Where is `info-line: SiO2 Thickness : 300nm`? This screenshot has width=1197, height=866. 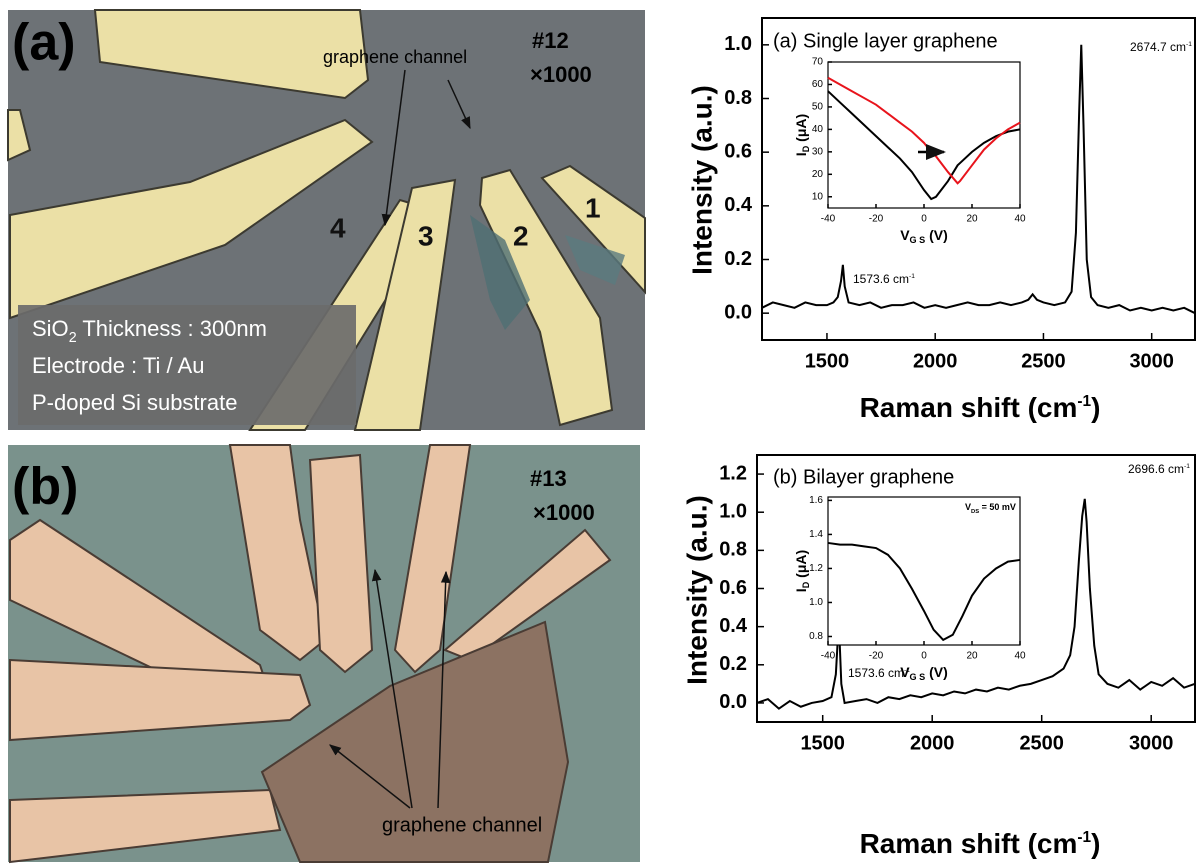 info-line: SiO2 Thickness : 300nm is located at coordinates (149, 331).